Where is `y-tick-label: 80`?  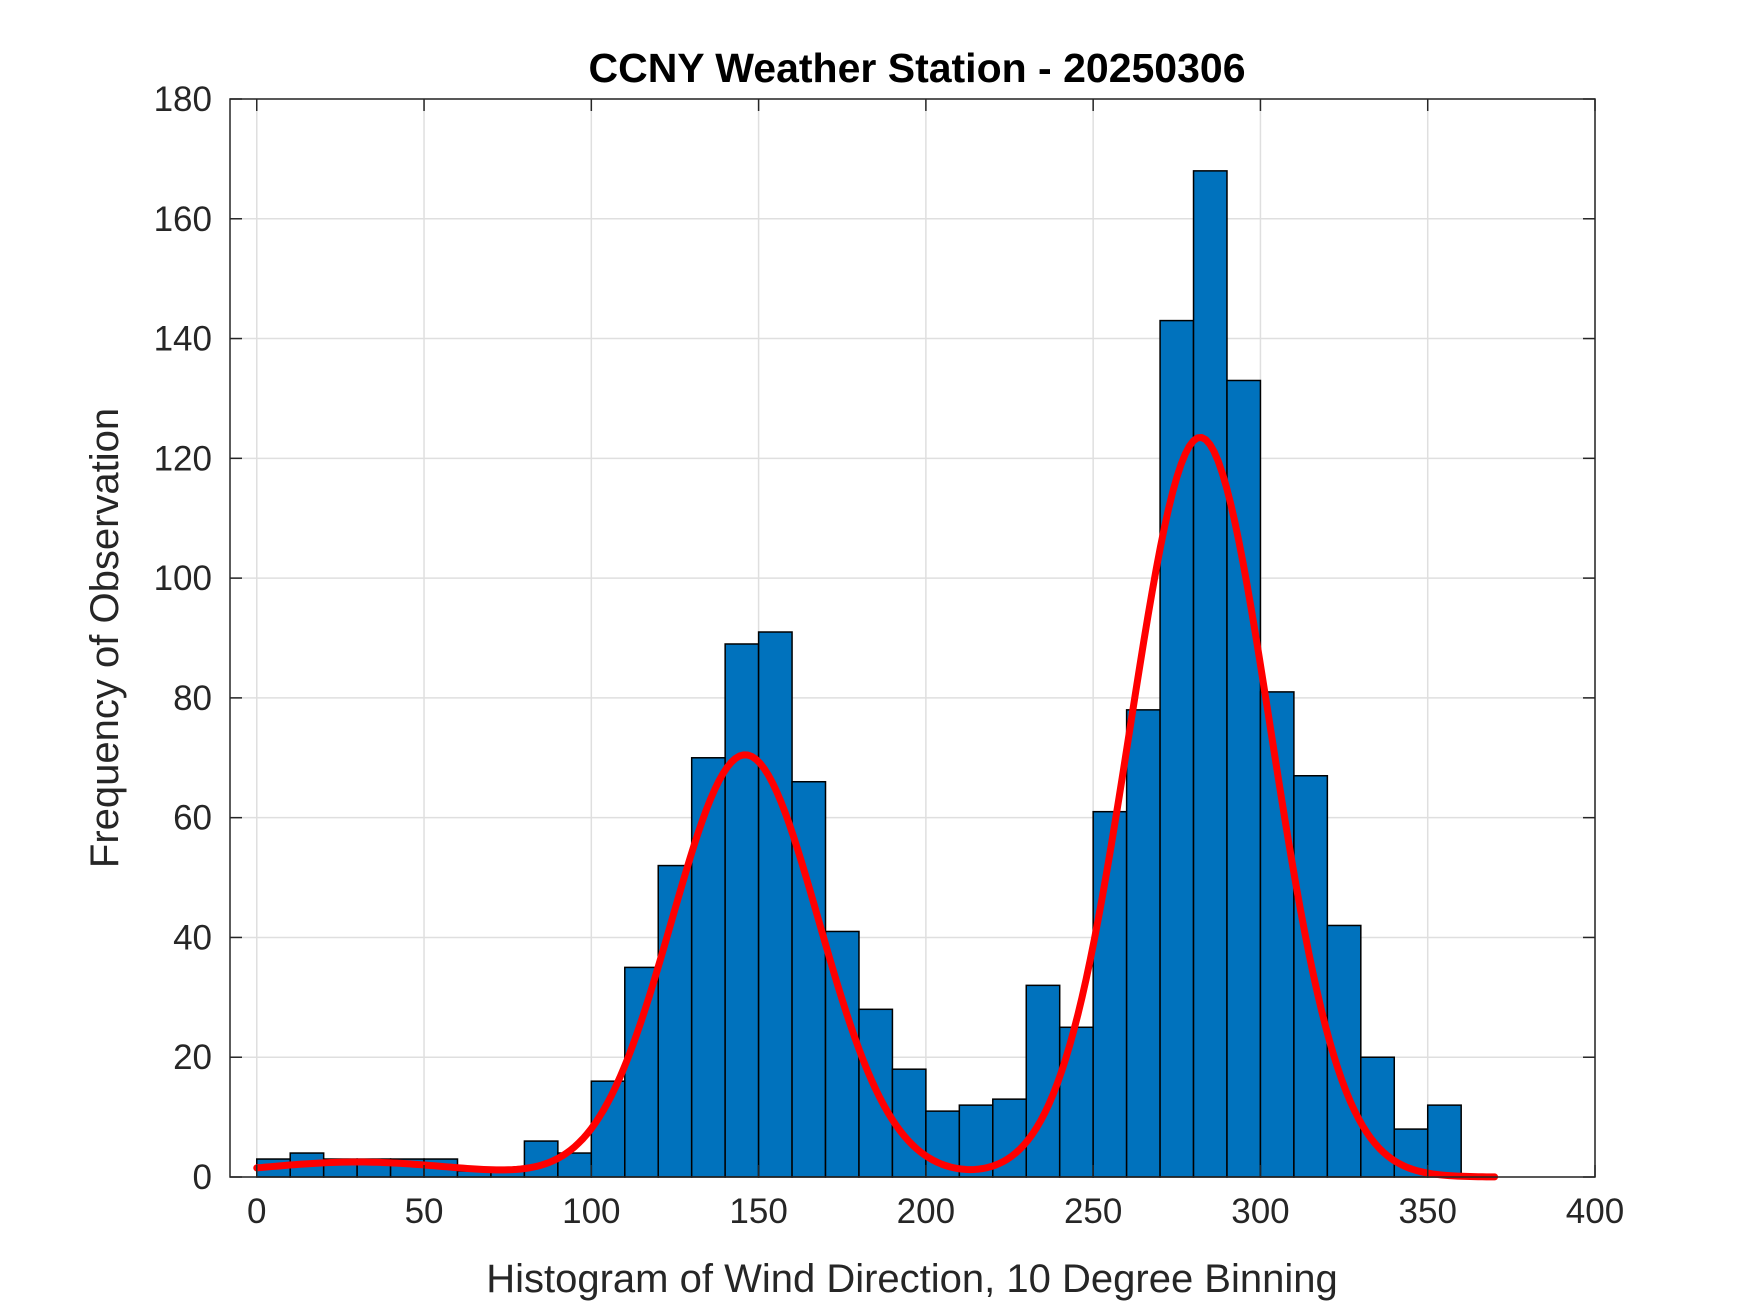 y-tick-label: 80 is located at coordinates (192, 698).